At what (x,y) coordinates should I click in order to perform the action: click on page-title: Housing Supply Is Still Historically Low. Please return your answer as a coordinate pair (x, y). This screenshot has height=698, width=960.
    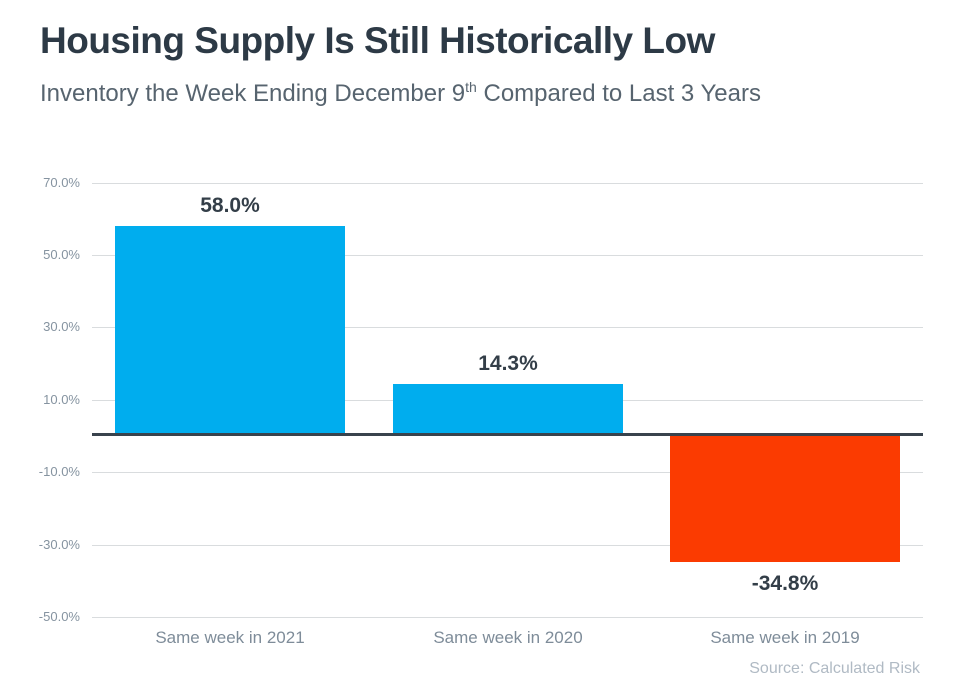
    Looking at the image, I should click on (377, 40).